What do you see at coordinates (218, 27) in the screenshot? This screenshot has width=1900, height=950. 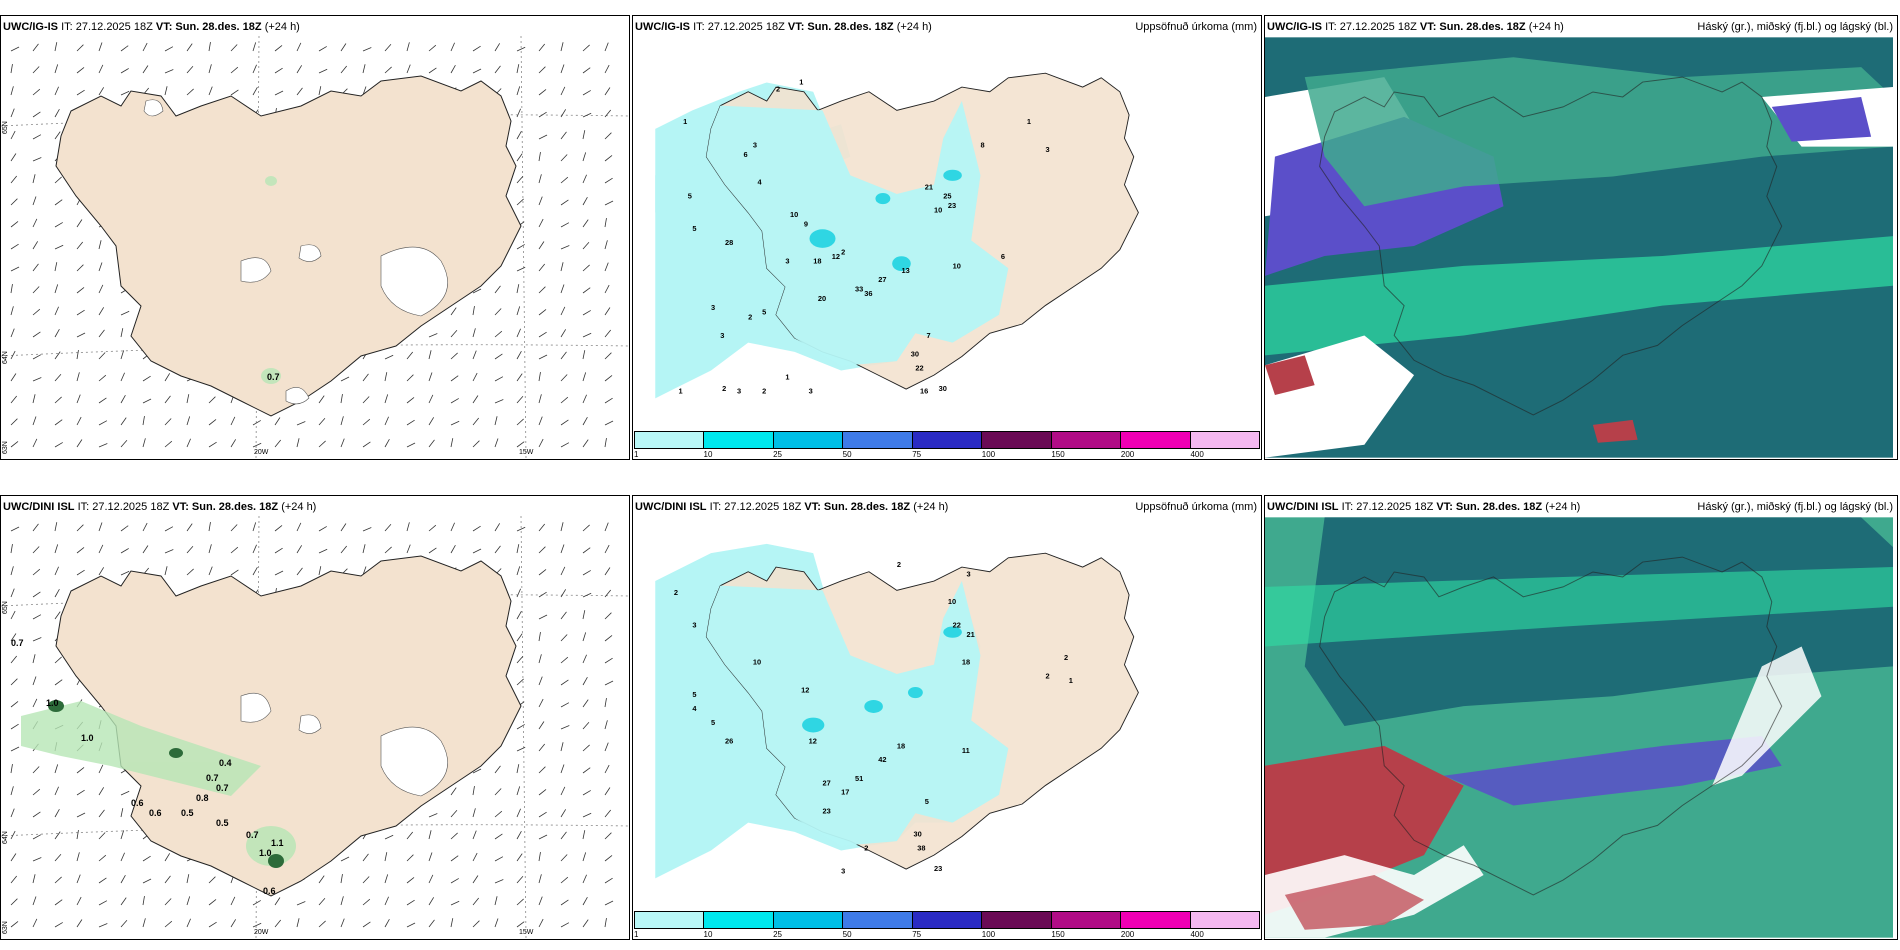 I see `valid-time: Sun. 28.des. 18Z` at bounding box center [218, 27].